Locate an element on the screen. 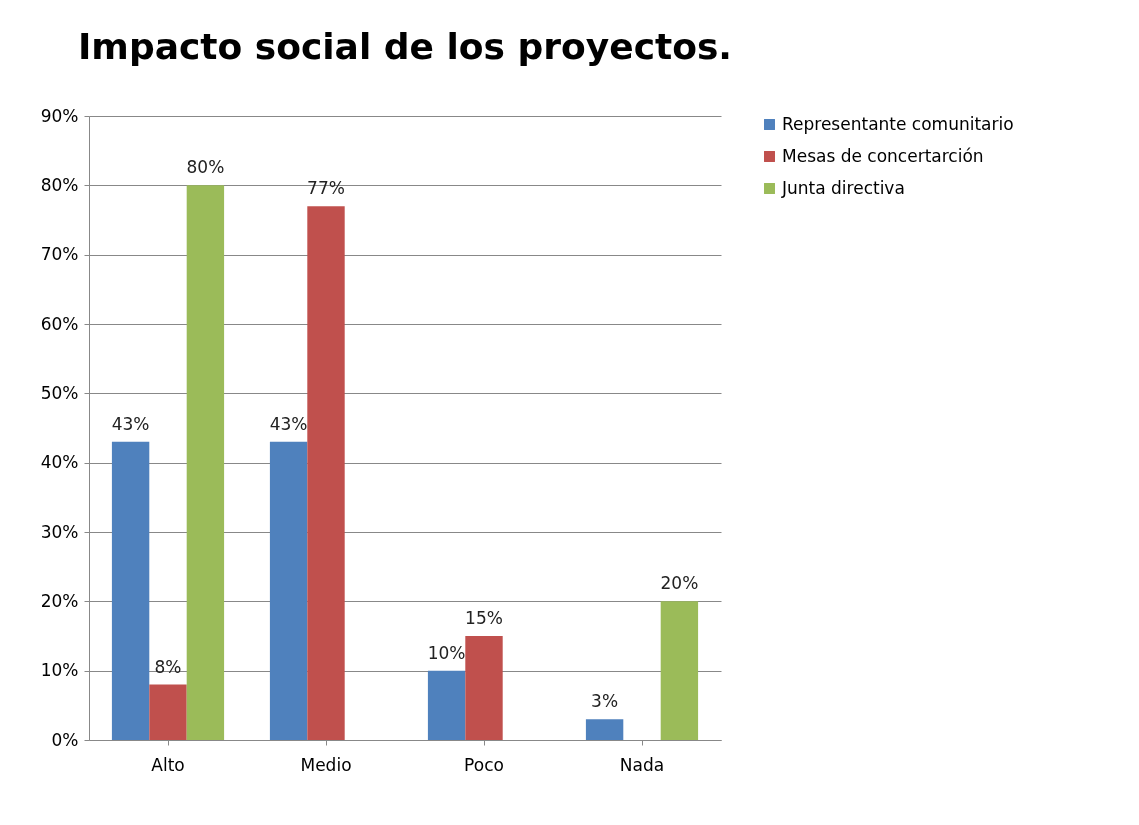  x-tick-label: Medio is located at coordinates (326, 764).